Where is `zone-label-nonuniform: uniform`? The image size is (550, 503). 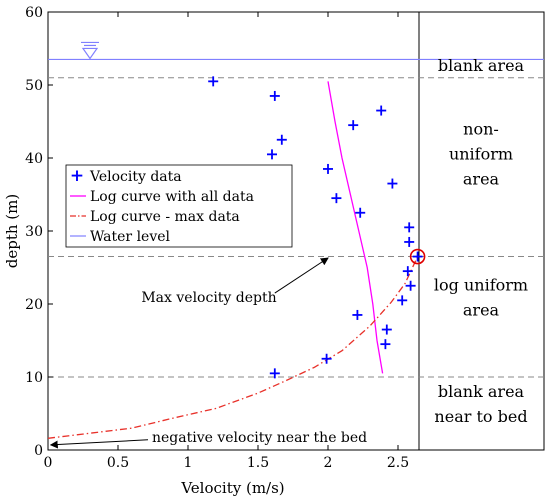 zone-label-nonuniform: uniform is located at coordinates (481, 153).